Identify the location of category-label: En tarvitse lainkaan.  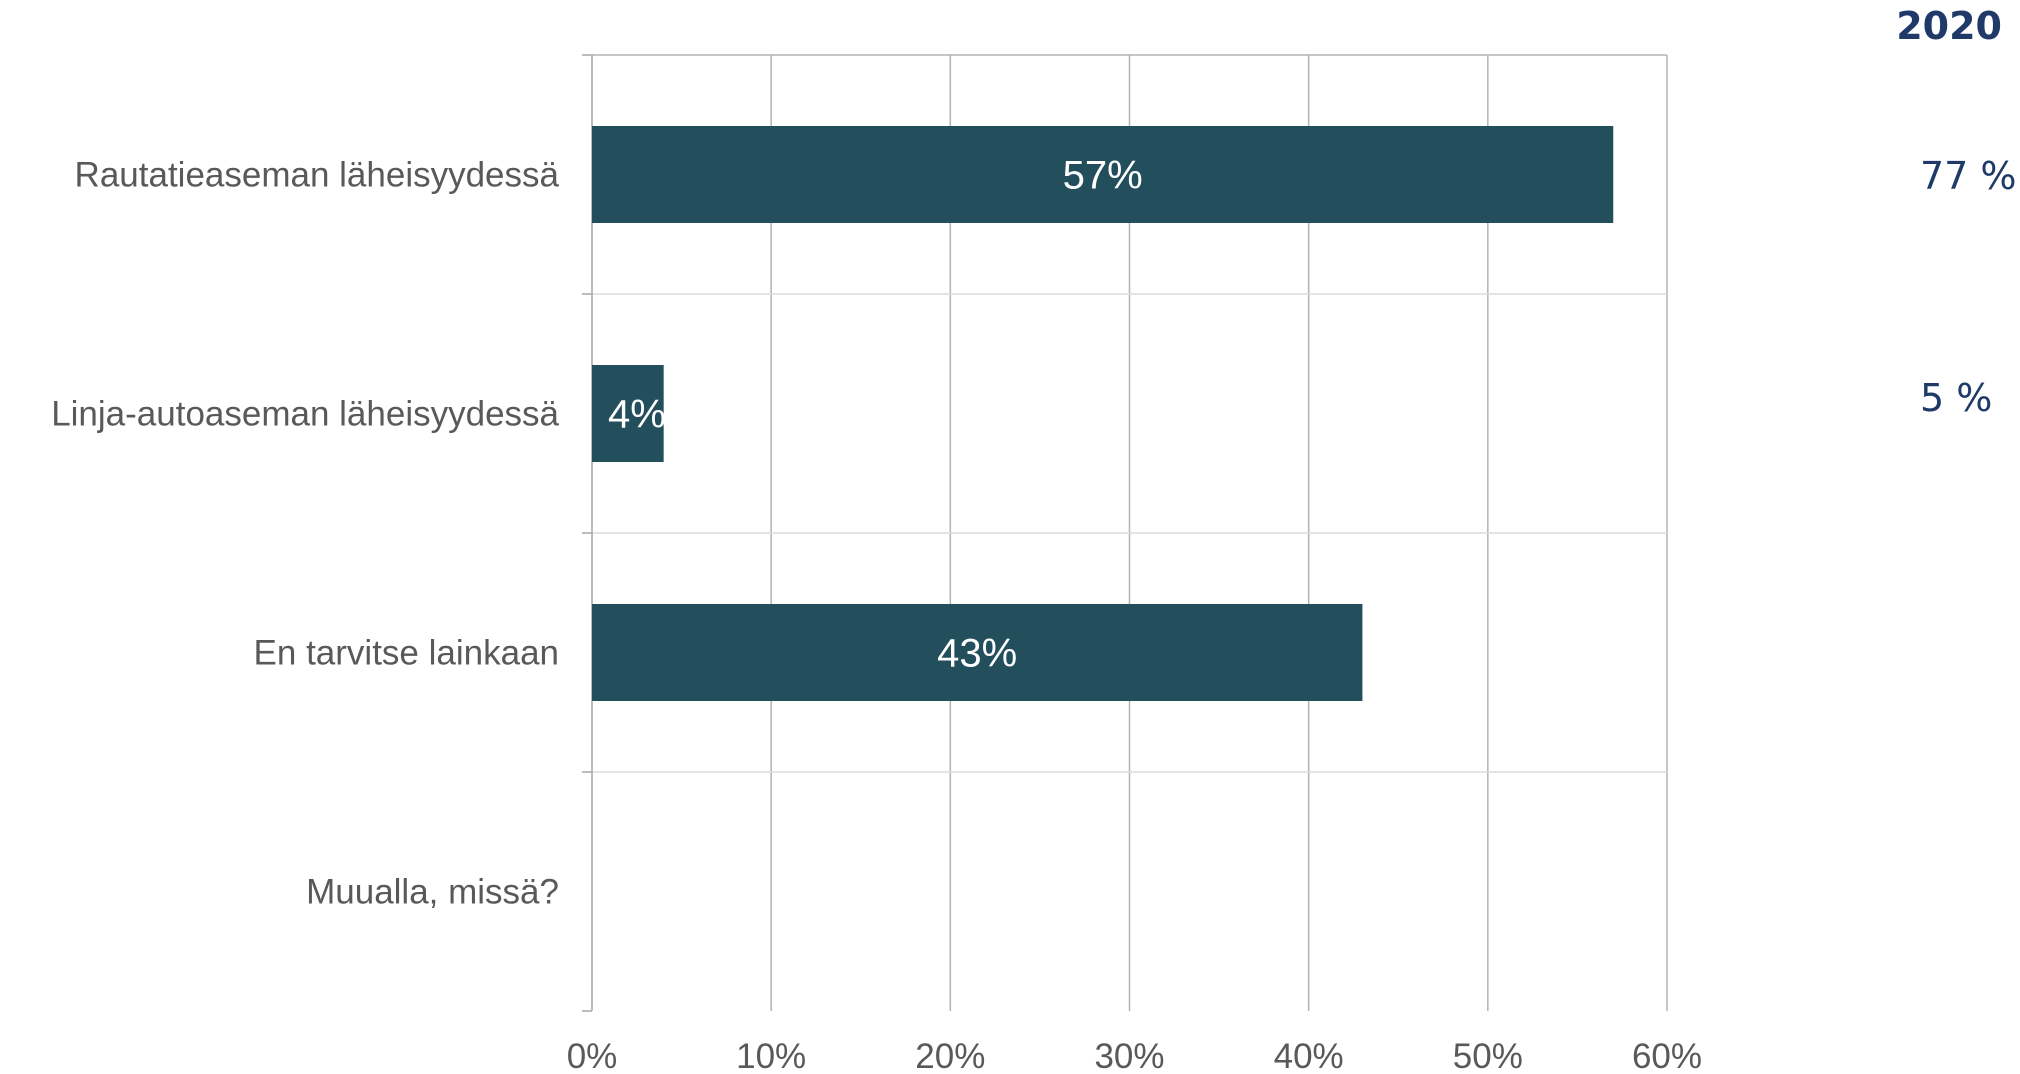
(406, 653).